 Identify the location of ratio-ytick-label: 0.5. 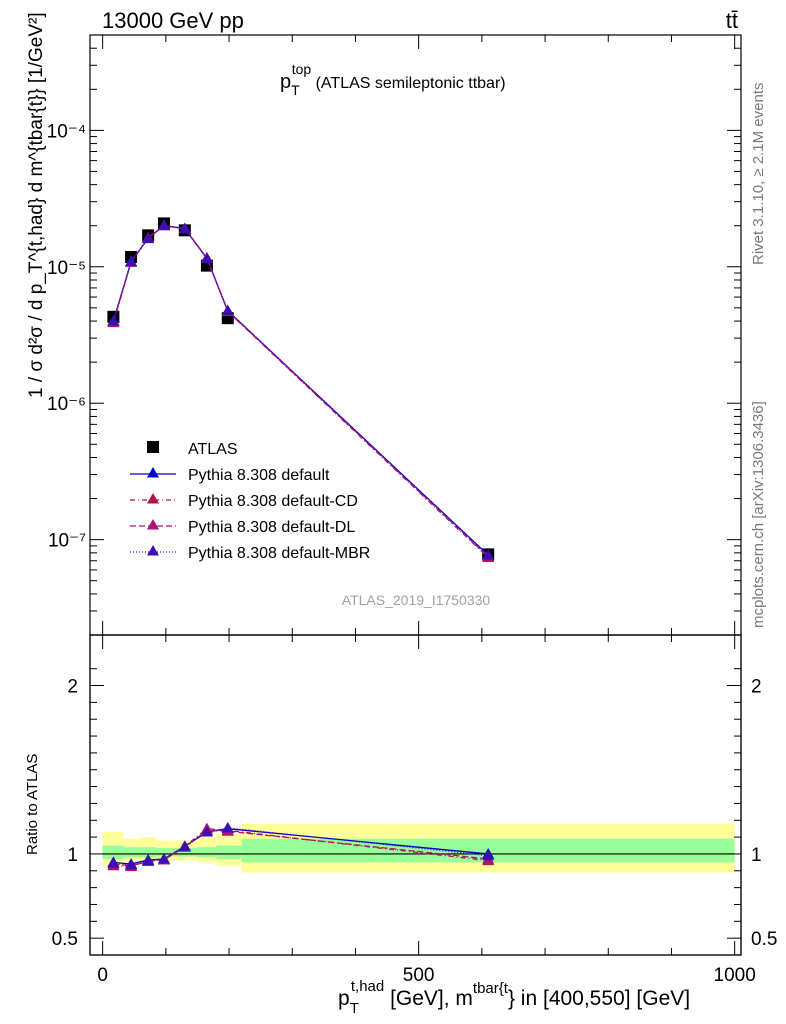
(65, 939).